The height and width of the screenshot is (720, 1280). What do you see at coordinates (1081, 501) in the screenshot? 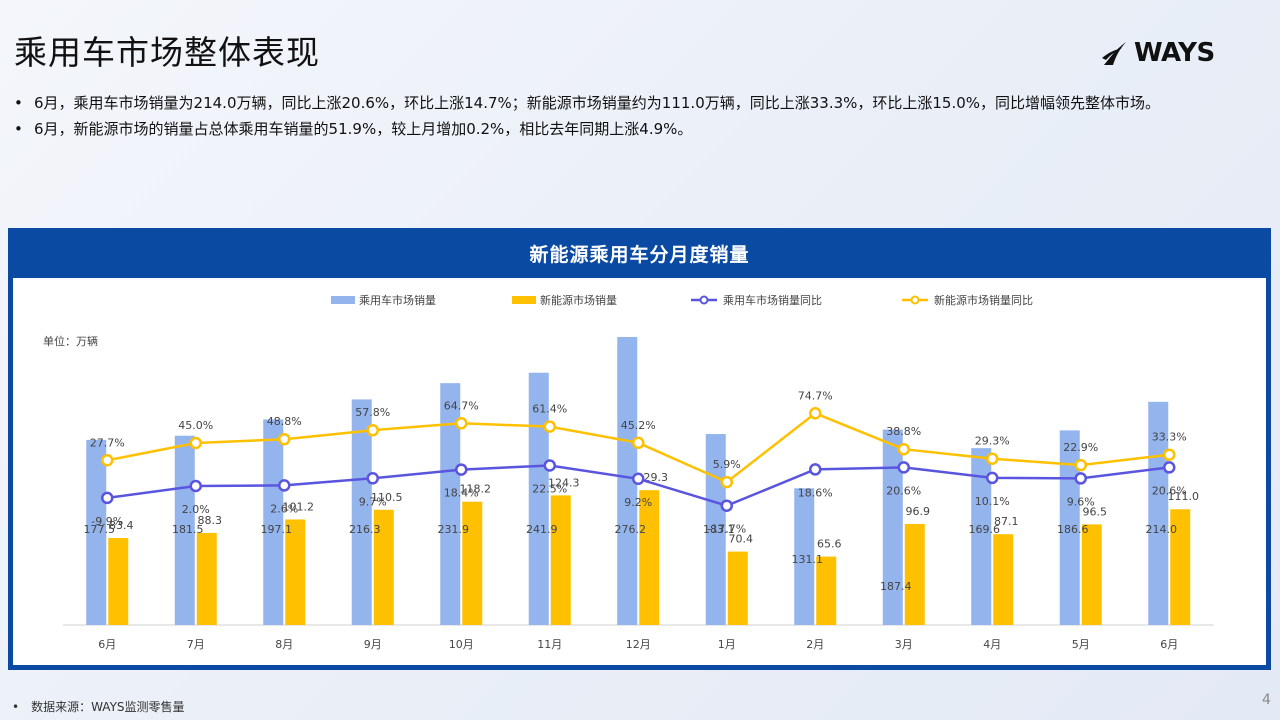
I see `line-label-total-yoy: 9.6%` at bounding box center [1081, 501].